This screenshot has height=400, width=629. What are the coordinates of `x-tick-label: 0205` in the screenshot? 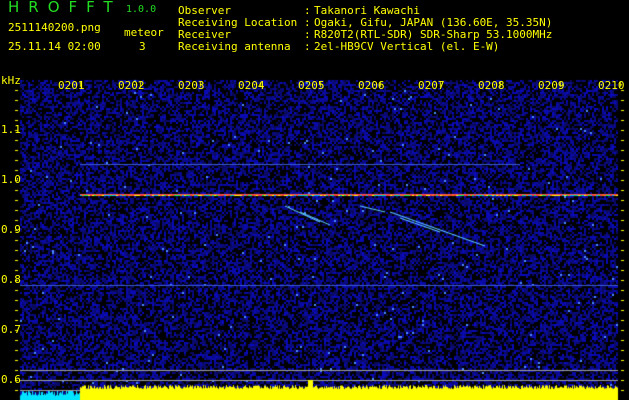 It's located at (311, 85).